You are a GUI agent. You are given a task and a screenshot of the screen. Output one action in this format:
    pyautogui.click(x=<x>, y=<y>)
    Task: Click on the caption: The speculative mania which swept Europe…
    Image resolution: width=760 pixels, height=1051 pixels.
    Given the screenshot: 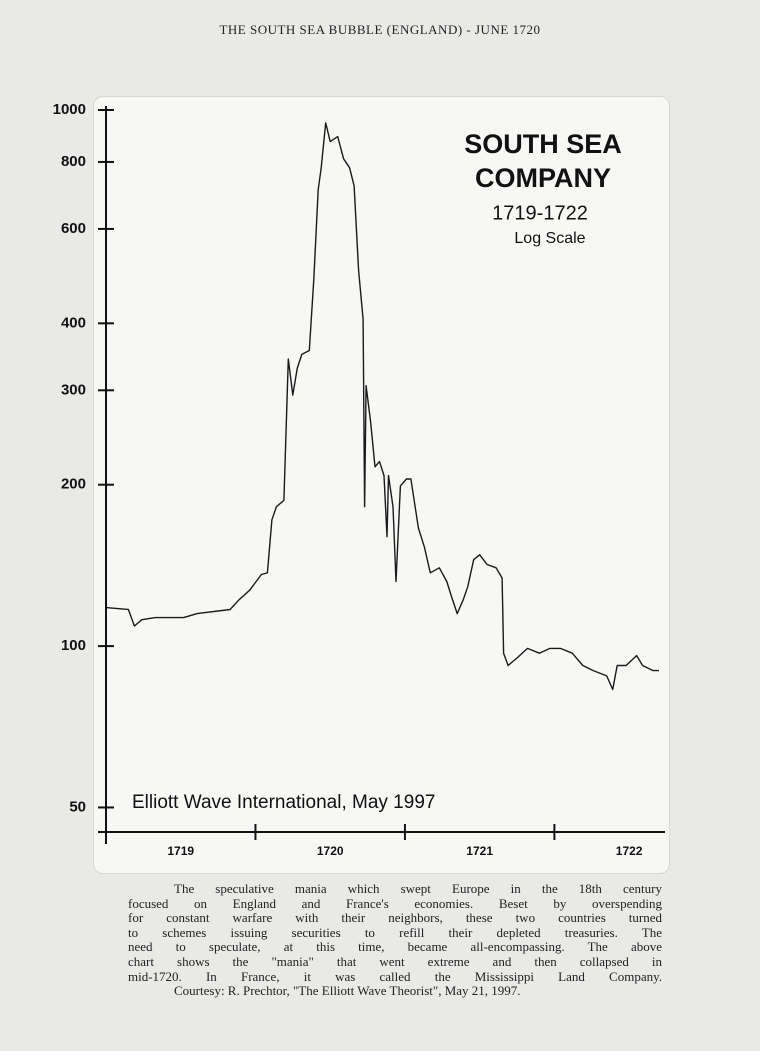 What is the action you would take?
    pyautogui.click(x=395, y=940)
    